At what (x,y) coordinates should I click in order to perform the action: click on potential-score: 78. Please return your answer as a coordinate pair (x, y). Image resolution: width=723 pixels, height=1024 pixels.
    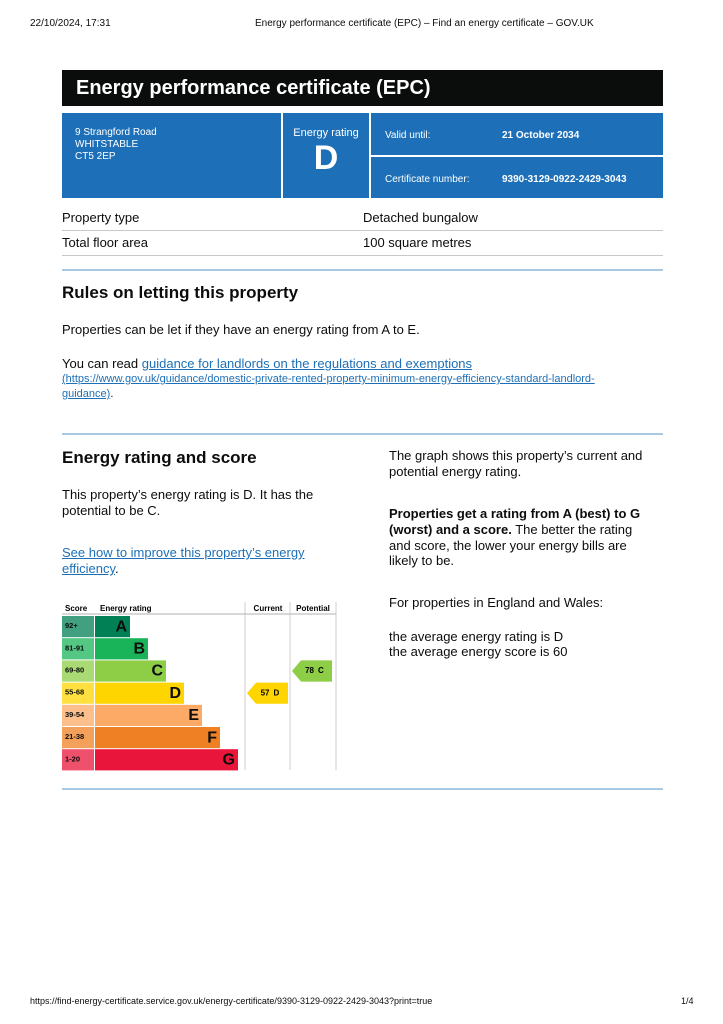
    Looking at the image, I should click on (309, 670).